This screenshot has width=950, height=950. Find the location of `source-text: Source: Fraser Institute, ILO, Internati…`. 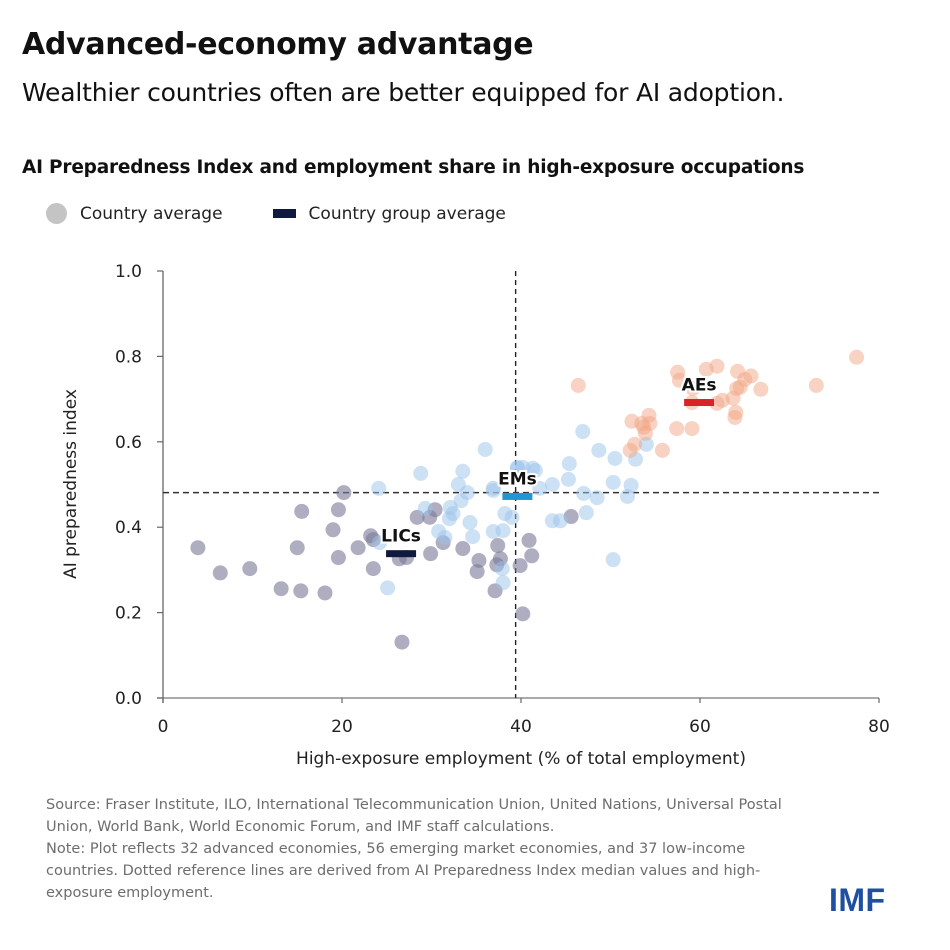

source-text: Source: Fraser Institute, ILO, Internati… is located at coordinates (414, 816).